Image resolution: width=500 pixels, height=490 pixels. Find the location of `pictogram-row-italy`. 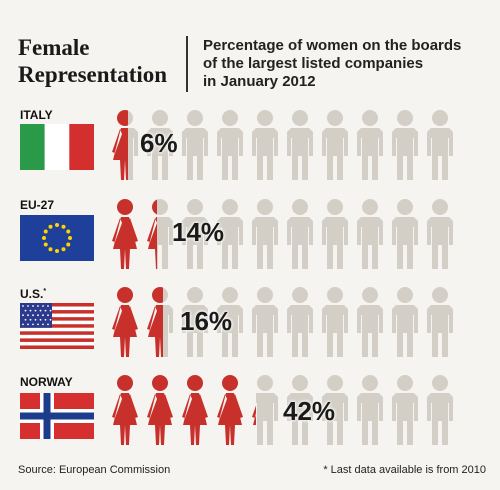

pictogram-row-italy is located at coordinates (281, 145).